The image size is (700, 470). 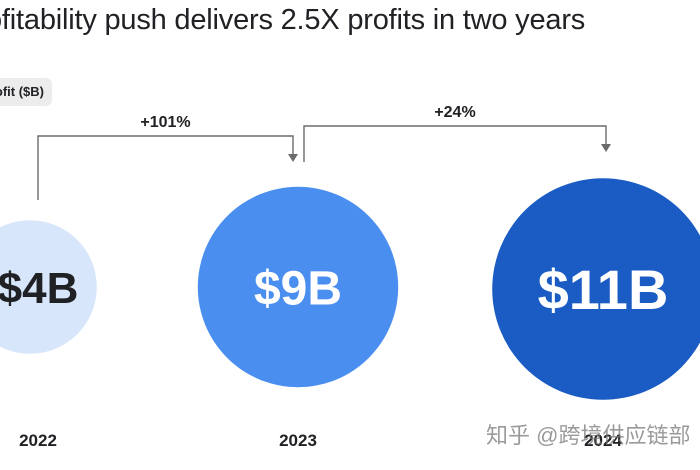 I want to click on bubble-2024, so click(x=596, y=289).